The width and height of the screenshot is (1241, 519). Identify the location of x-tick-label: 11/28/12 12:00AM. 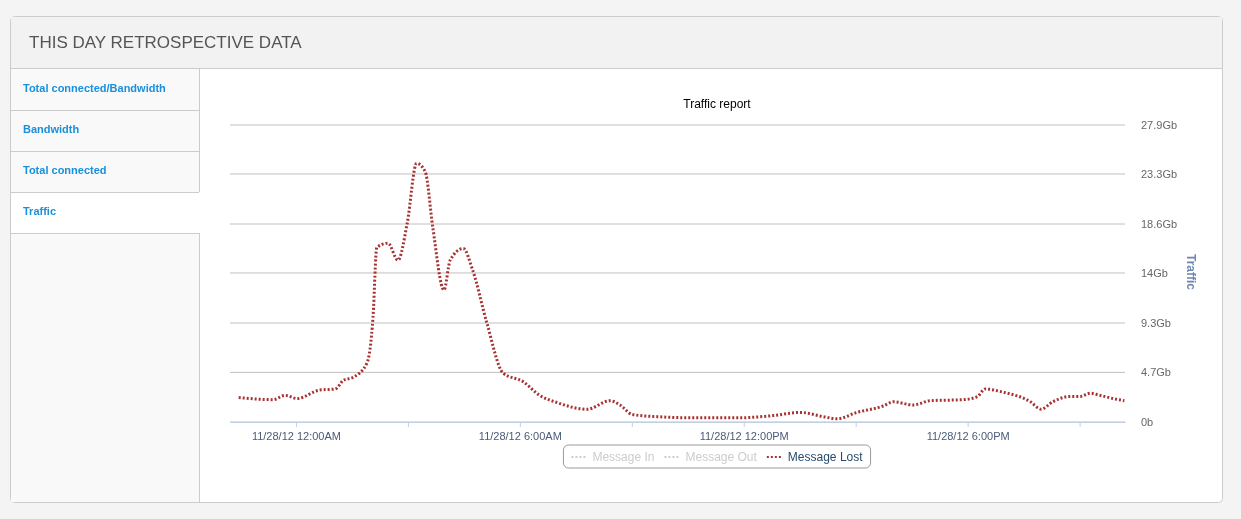
(296, 435).